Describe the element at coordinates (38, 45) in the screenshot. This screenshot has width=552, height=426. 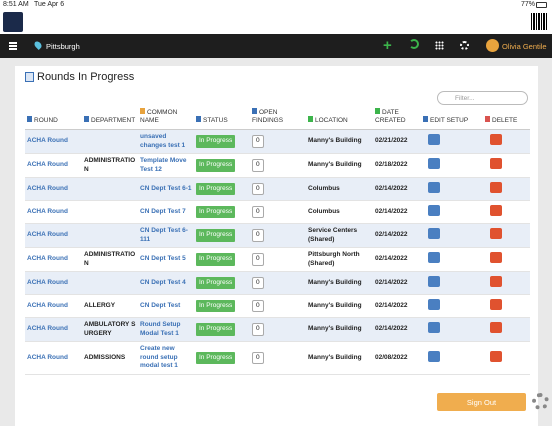
I see `location-icon` at that location.